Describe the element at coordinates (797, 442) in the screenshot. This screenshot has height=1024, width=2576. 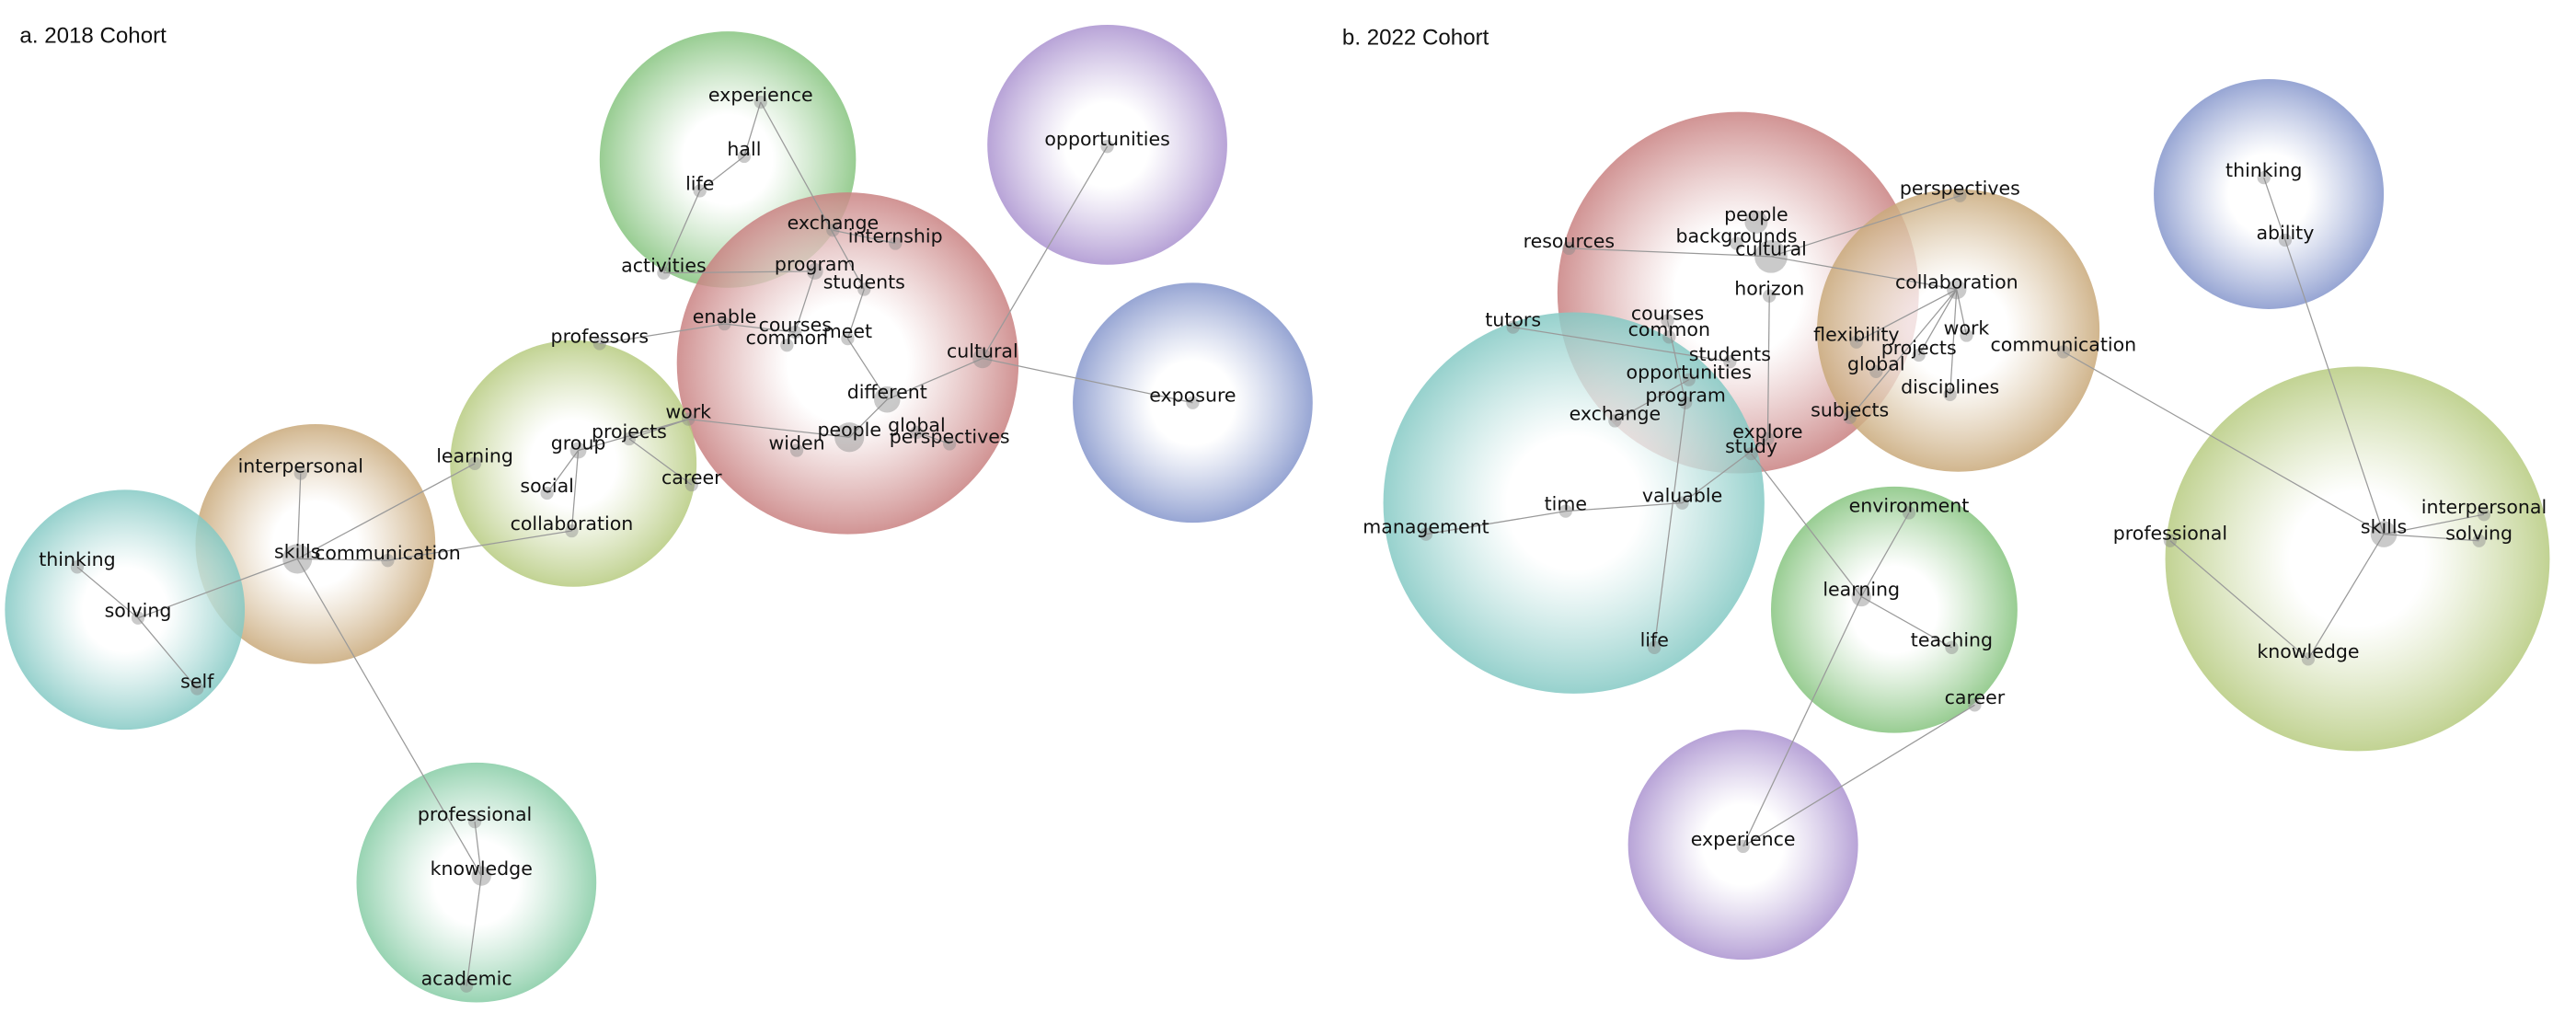
I see `node-label: widen` at that location.